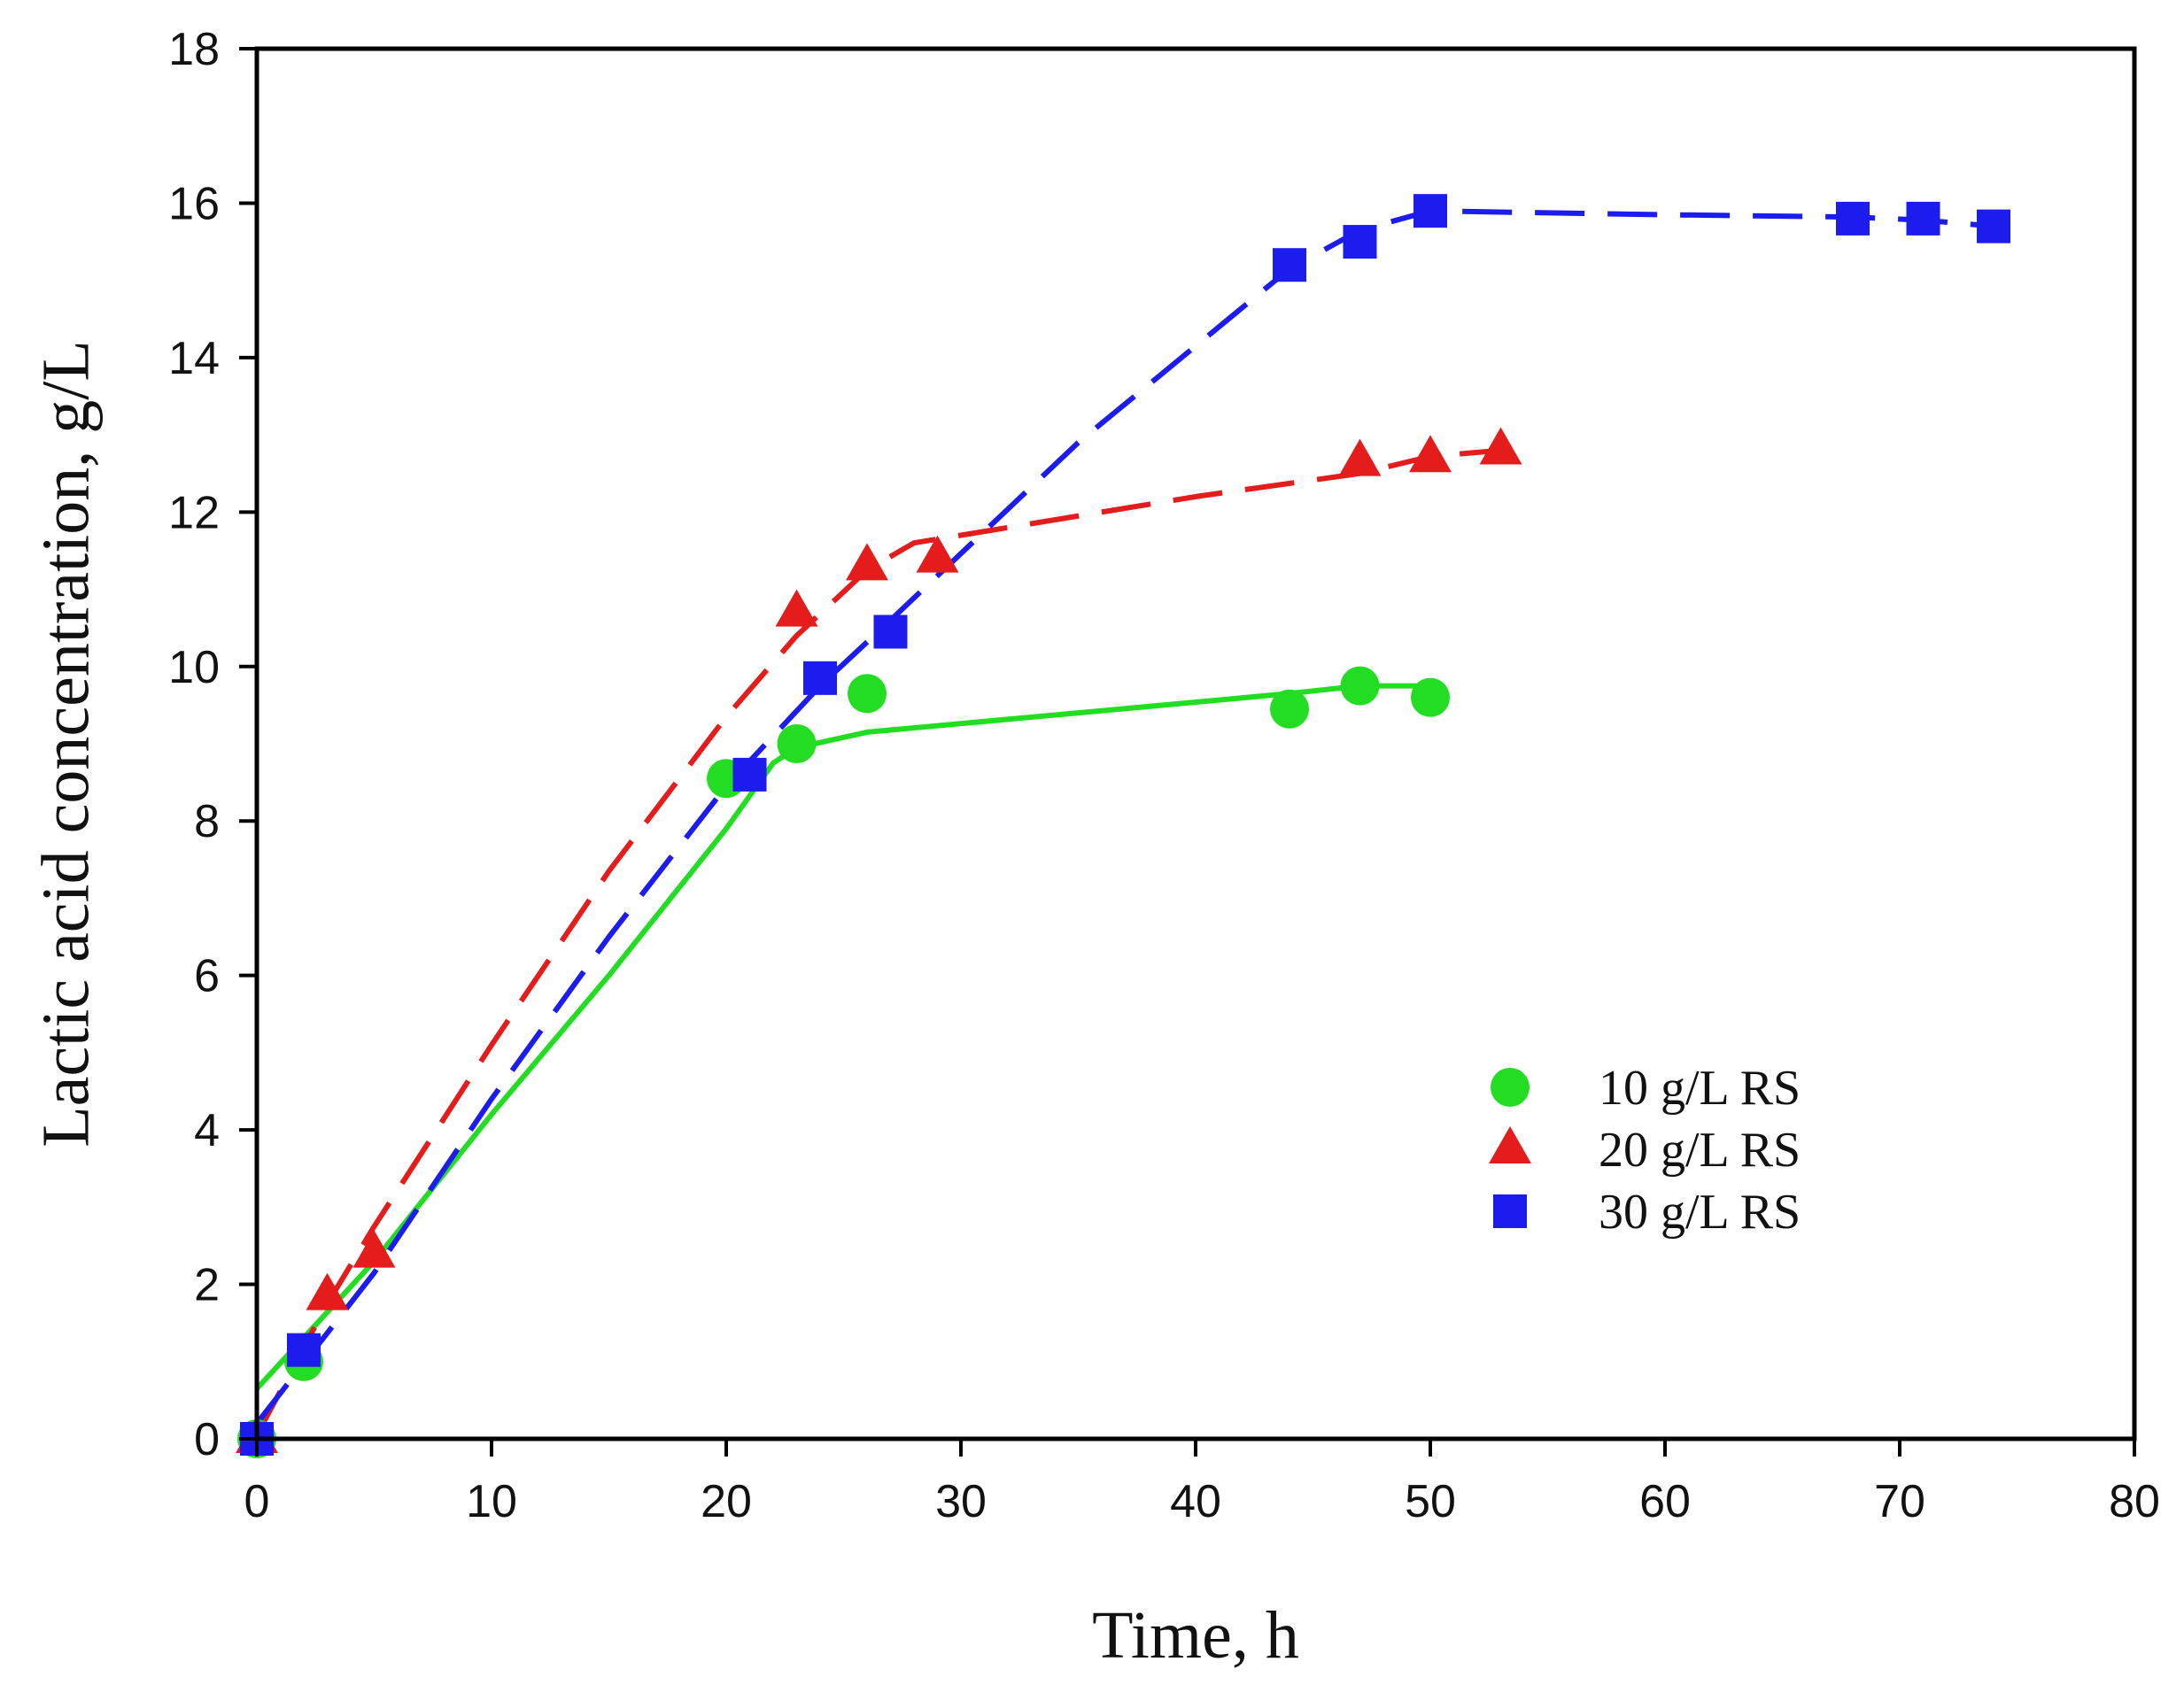  I want to click on x-tick-label: 70, so click(1899, 1501).